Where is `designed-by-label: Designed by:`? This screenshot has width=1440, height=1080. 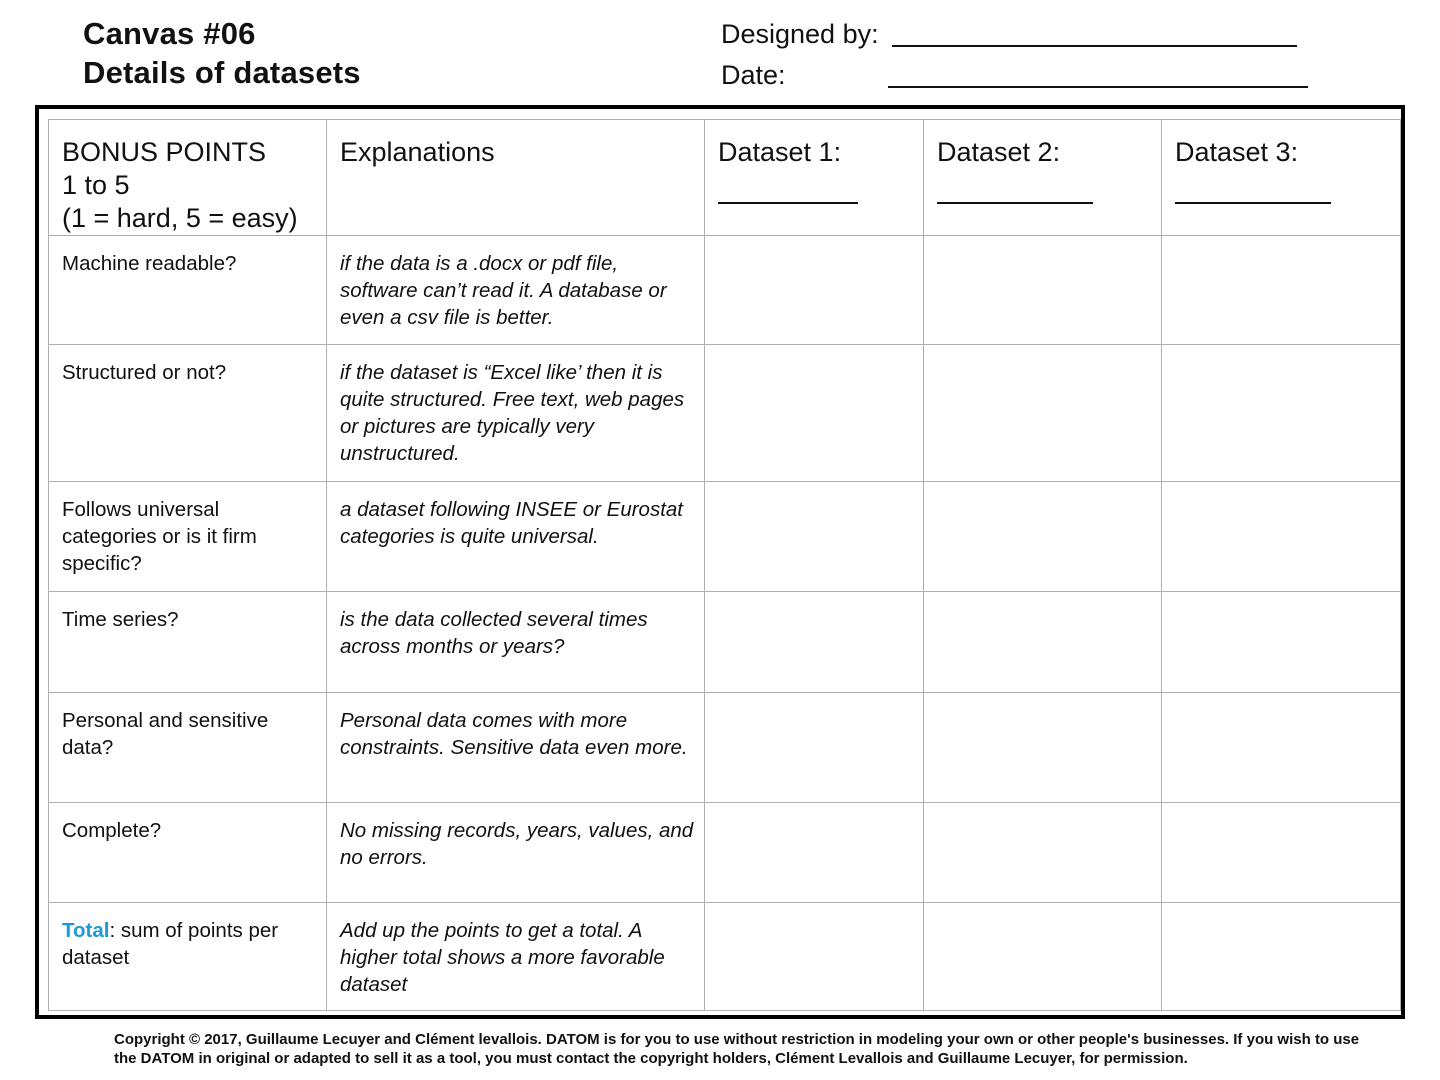
designed-by-label: Designed by: is located at coordinates (800, 34).